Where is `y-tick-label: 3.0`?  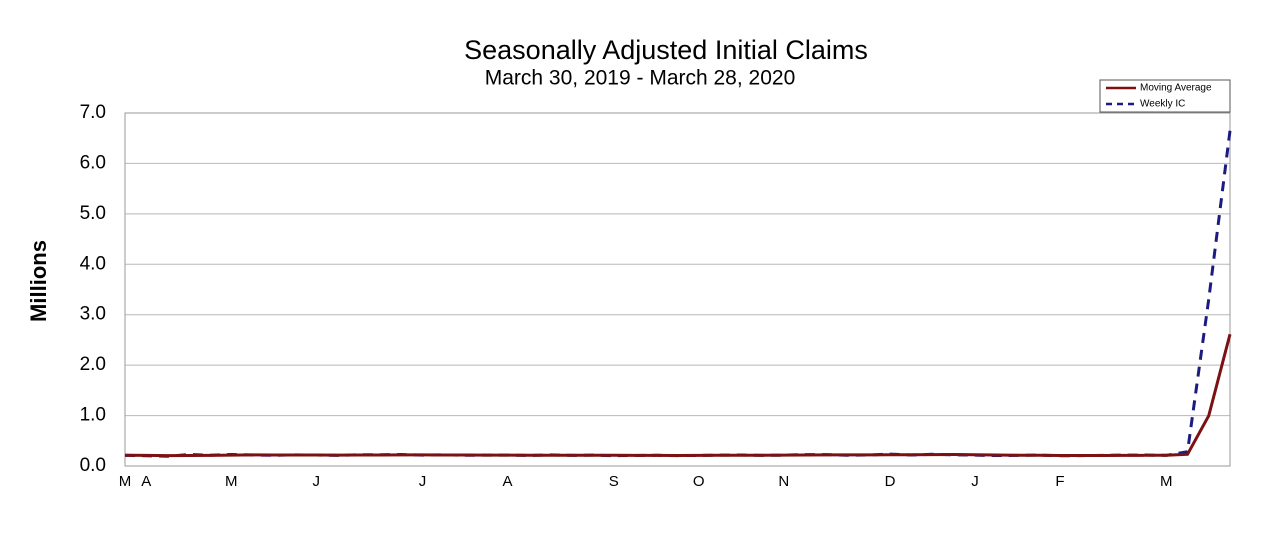
y-tick-label: 3.0 is located at coordinates (93, 314).